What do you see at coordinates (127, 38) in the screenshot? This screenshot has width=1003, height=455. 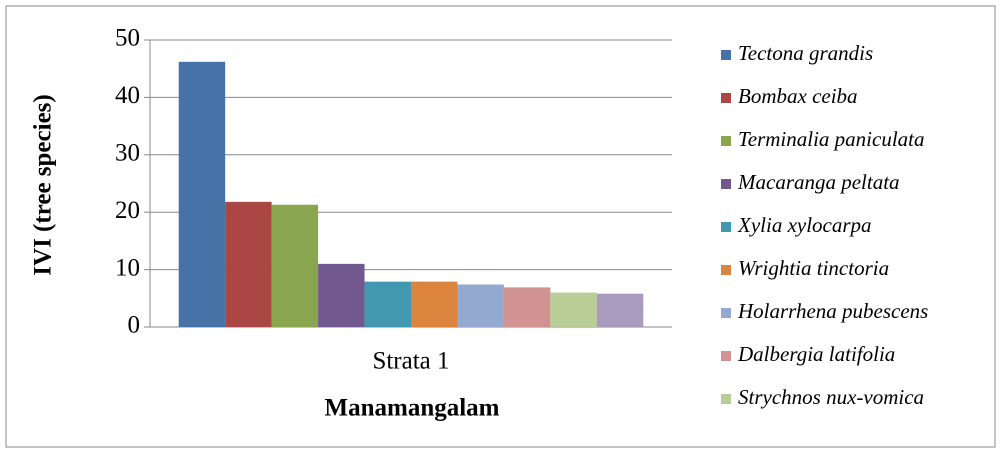 I see `y-tick-label: 50` at bounding box center [127, 38].